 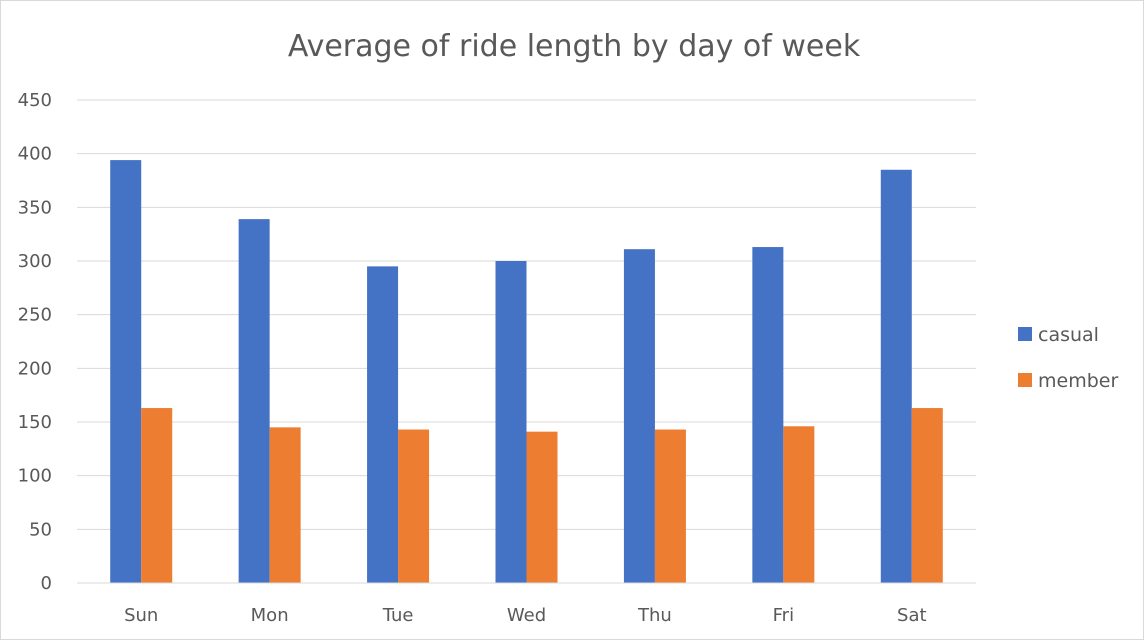 What do you see at coordinates (285, 505) in the screenshot?
I see `bar-member-mon` at bounding box center [285, 505].